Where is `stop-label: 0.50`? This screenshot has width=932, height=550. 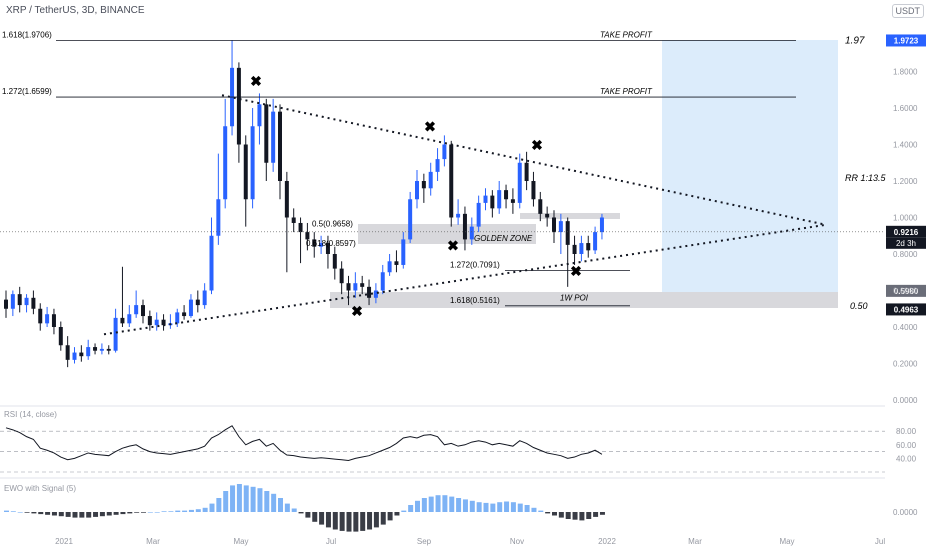 stop-label: 0.50 is located at coordinates (859, 306).